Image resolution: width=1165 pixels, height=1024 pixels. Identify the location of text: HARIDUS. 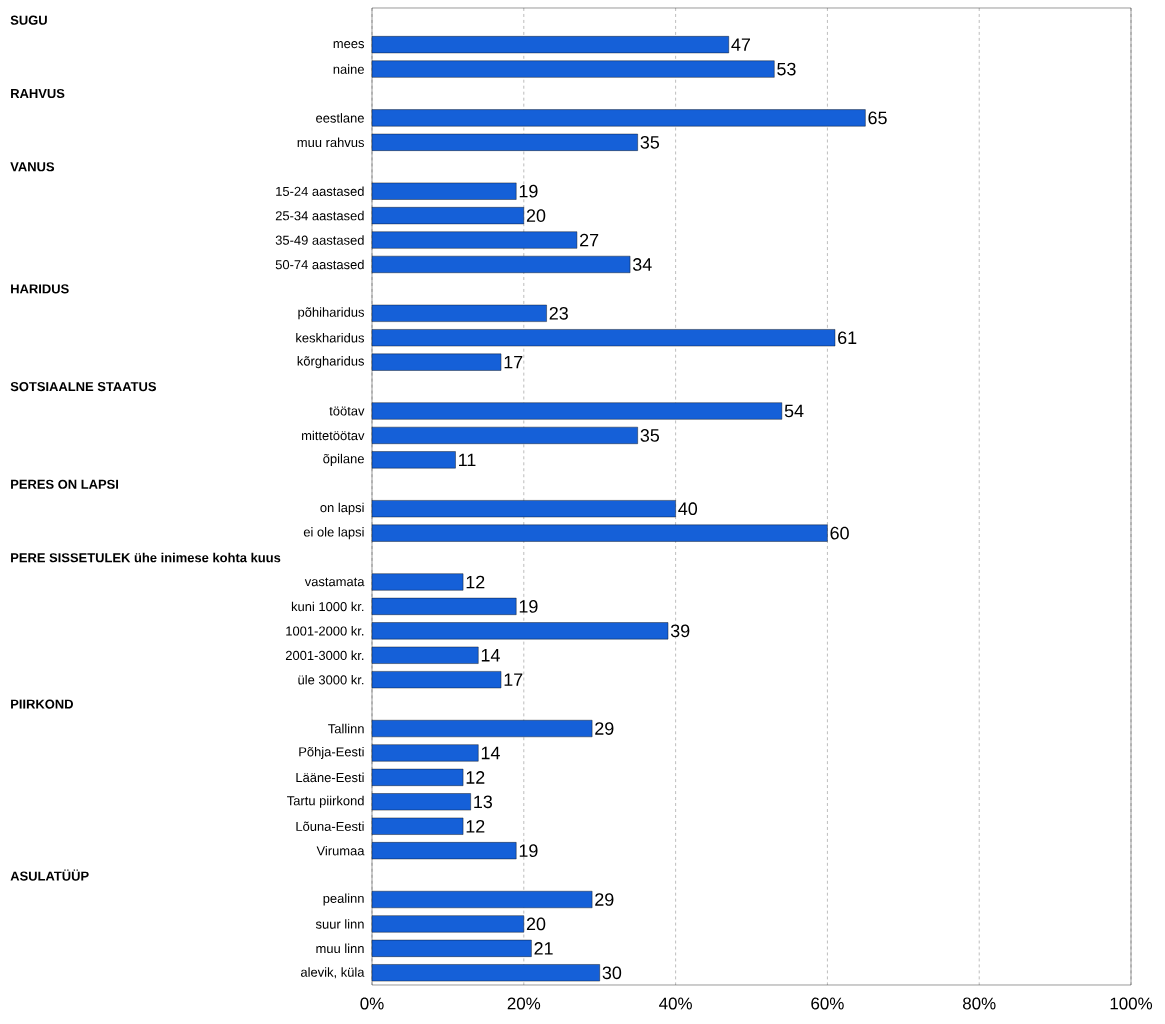
(40, 289).